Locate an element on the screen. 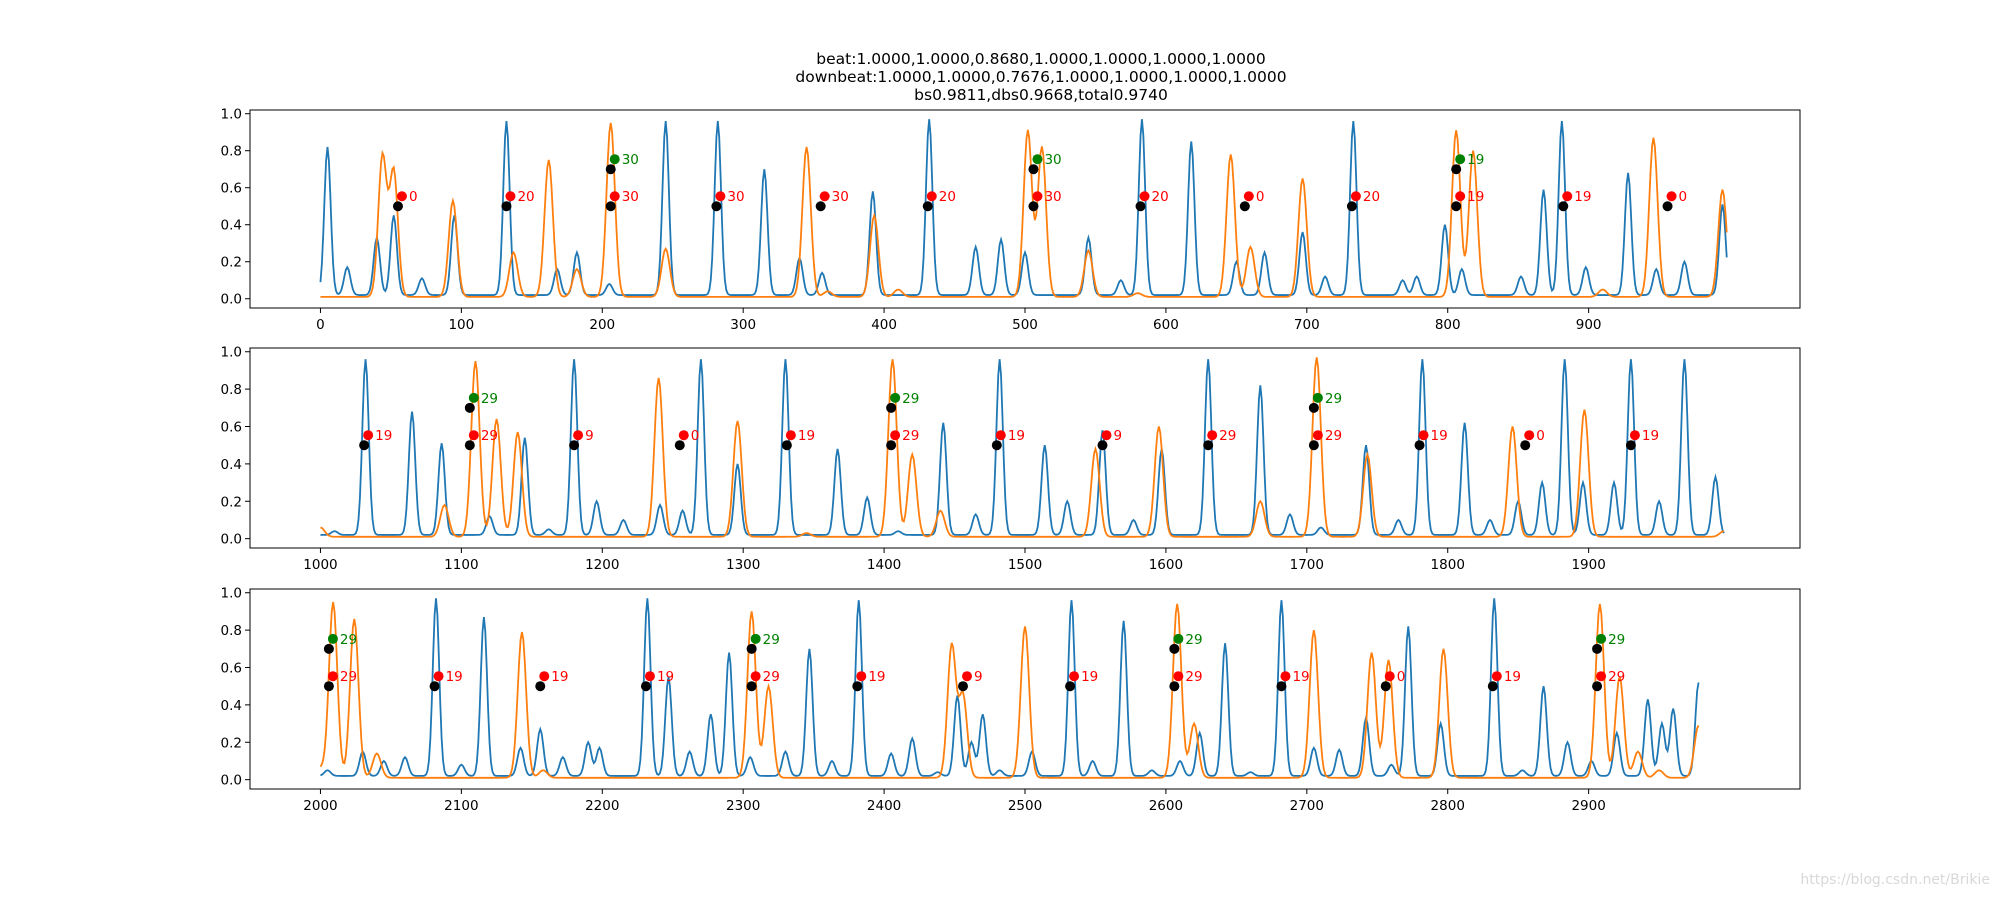  x-tick-label: 2700 is located at coordinates (1307, 806).